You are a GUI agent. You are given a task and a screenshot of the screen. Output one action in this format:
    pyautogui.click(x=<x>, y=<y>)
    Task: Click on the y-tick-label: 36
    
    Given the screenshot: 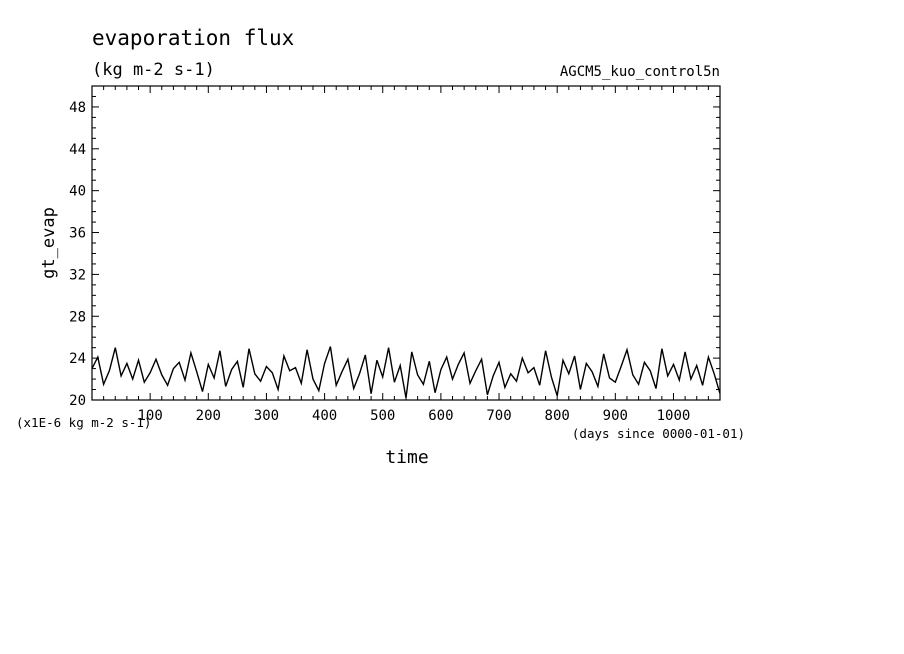 What is the action you would take?
    pyautogui.click(x=77, y=234)
    